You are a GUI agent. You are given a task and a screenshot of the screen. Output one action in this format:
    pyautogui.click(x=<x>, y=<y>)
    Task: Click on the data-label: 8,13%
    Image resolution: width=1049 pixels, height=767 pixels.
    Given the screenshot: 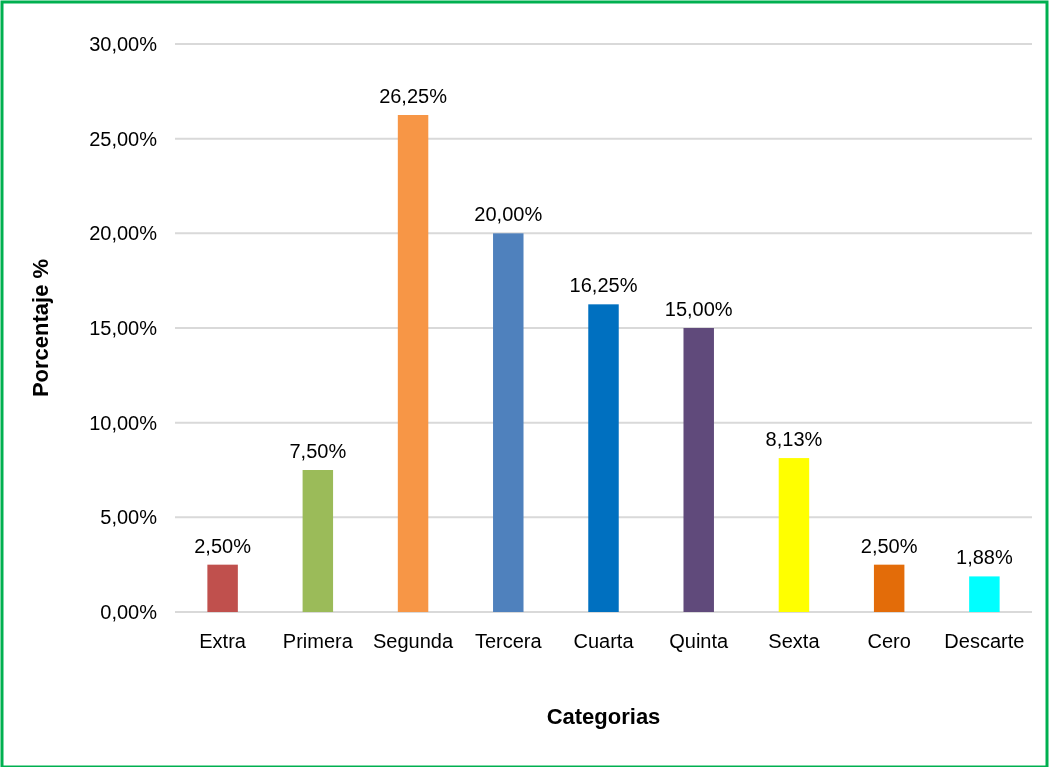 What is the action you would take?
    pyautogui.click(x=794, y=439)
    